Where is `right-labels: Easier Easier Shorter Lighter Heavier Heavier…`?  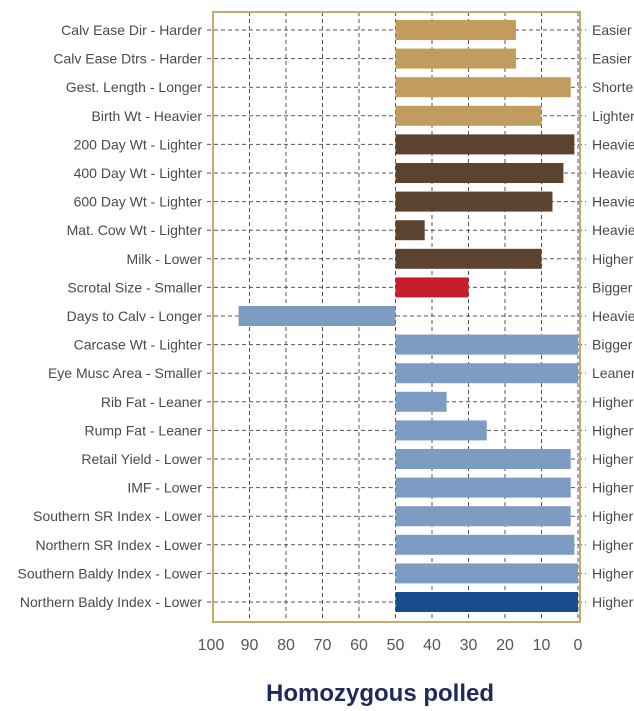 right-labels: Easier Easier Shorter Lighter Heavier Heavier… is located at coordinates (613, 316).